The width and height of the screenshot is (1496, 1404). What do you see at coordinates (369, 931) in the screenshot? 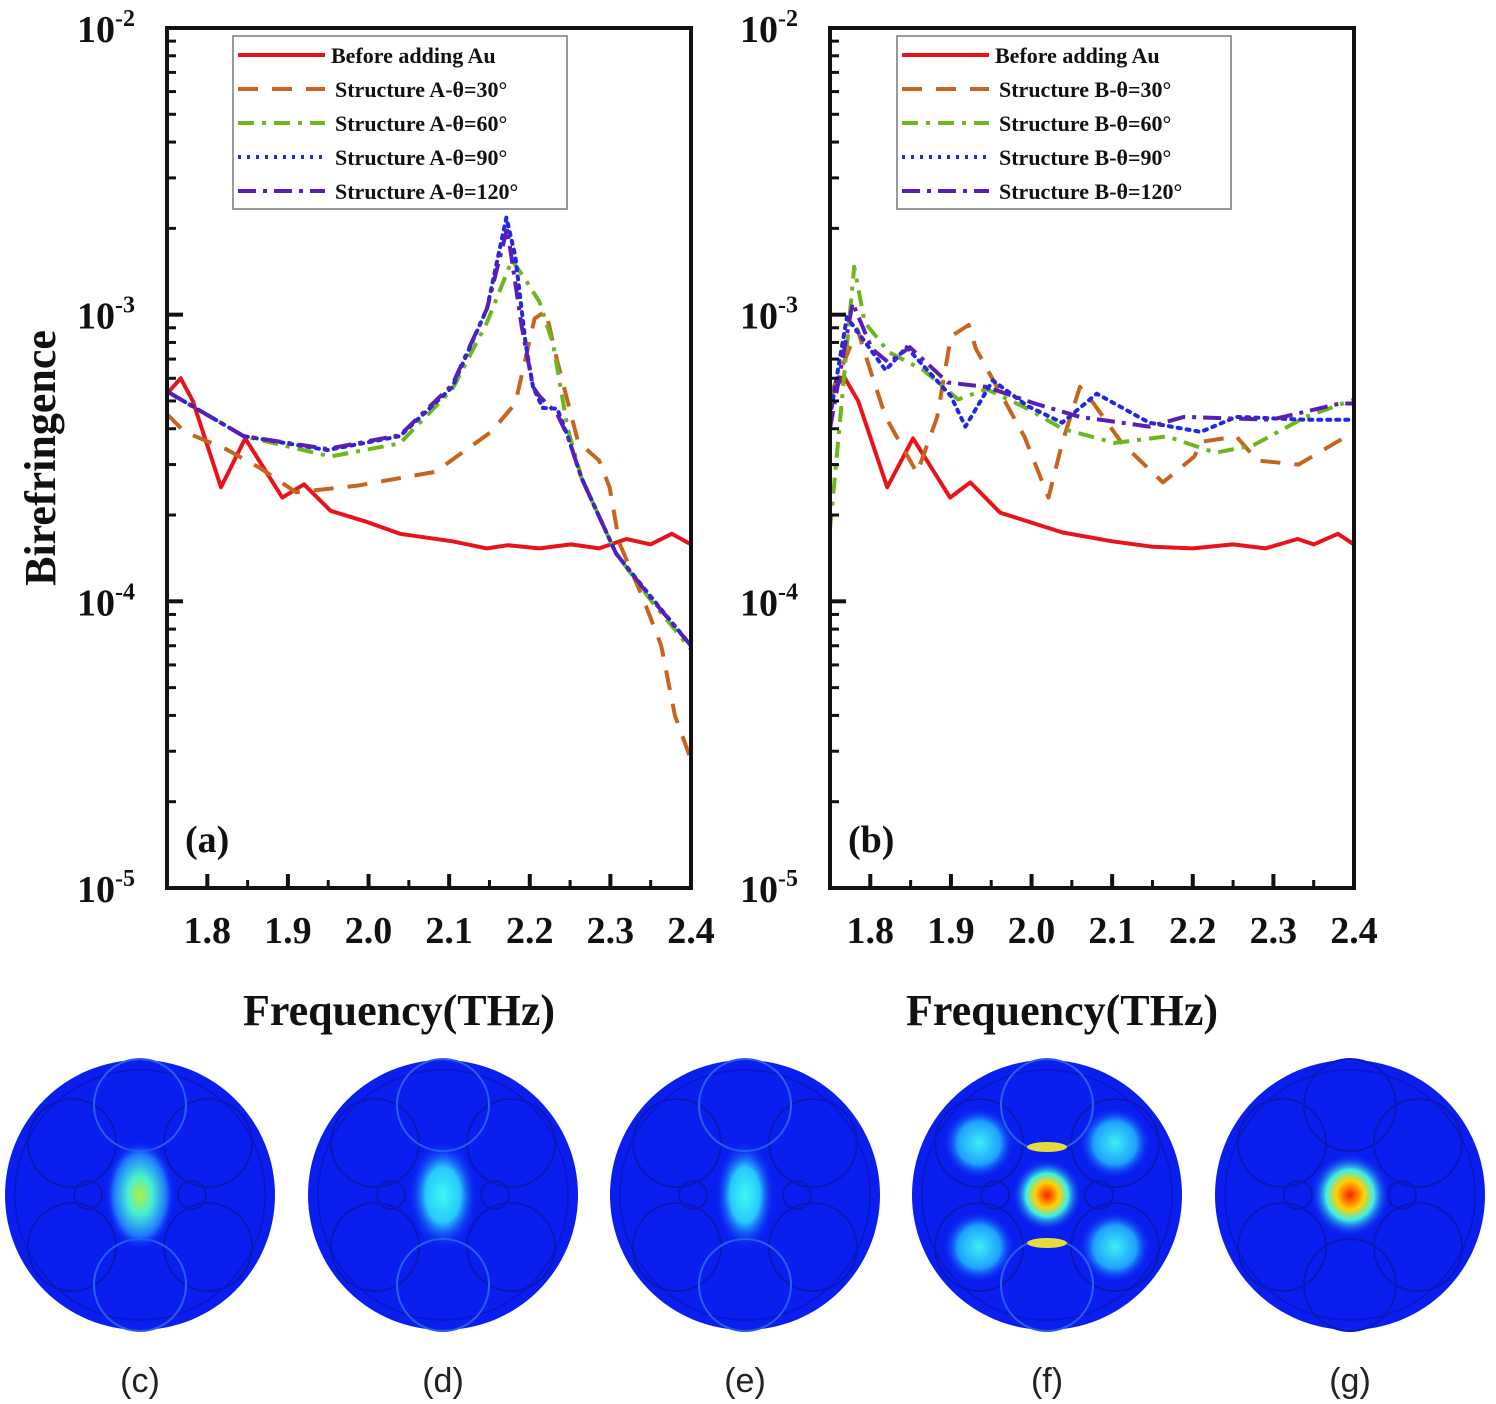
I see `x-tick-label: 2.0` at bounding box center [369, 931].